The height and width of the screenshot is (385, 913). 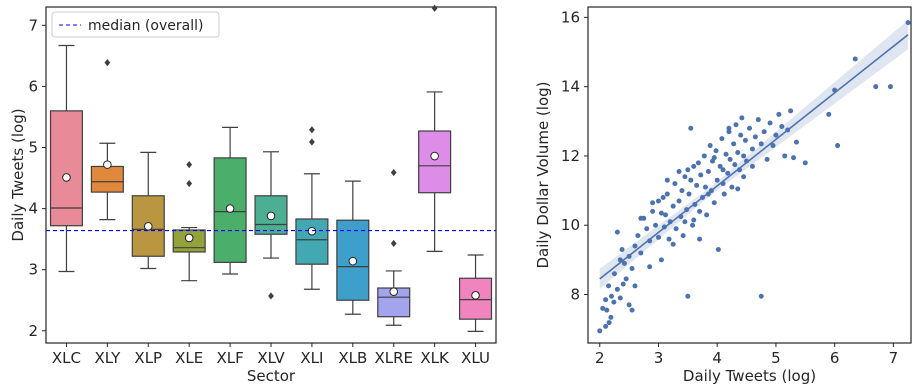 I want to click on x-tick-label: 7, so click(x=894, y=358).